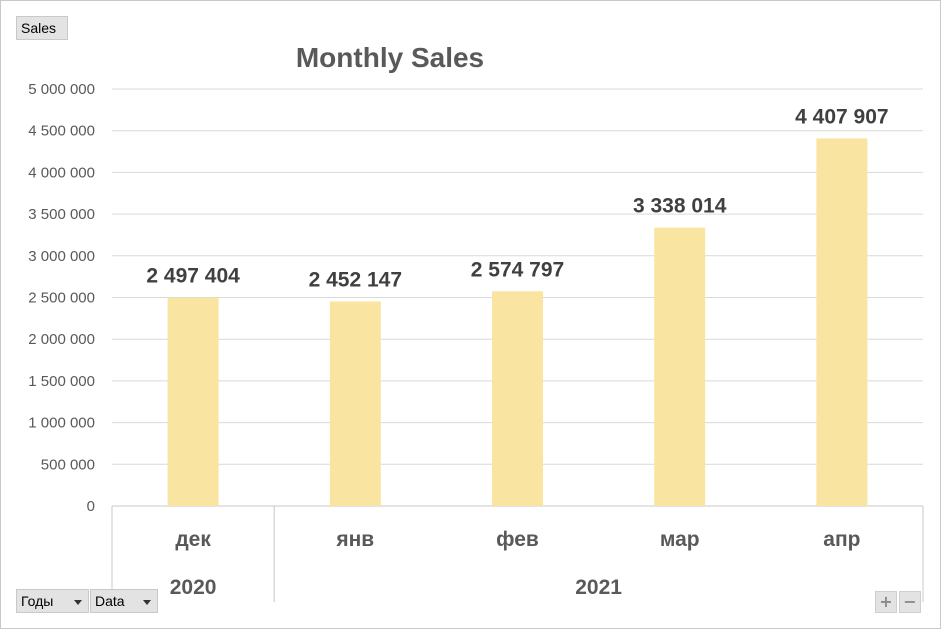 Image resolution: width=941 pixels, height=629 pixels. Describe the element at coordinates (355, 279) in the screenshot. I see `data-label: 2 452 147` at that location.